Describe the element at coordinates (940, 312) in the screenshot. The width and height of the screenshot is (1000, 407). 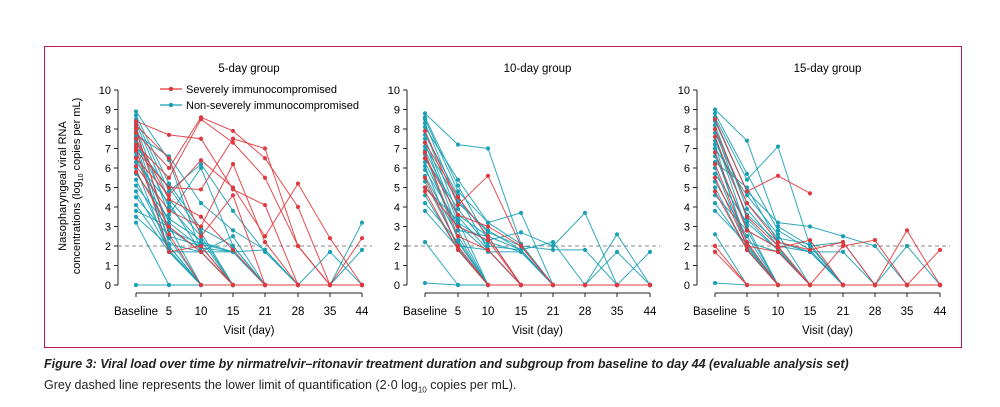
I see `x-tick-label: 44` at that location.